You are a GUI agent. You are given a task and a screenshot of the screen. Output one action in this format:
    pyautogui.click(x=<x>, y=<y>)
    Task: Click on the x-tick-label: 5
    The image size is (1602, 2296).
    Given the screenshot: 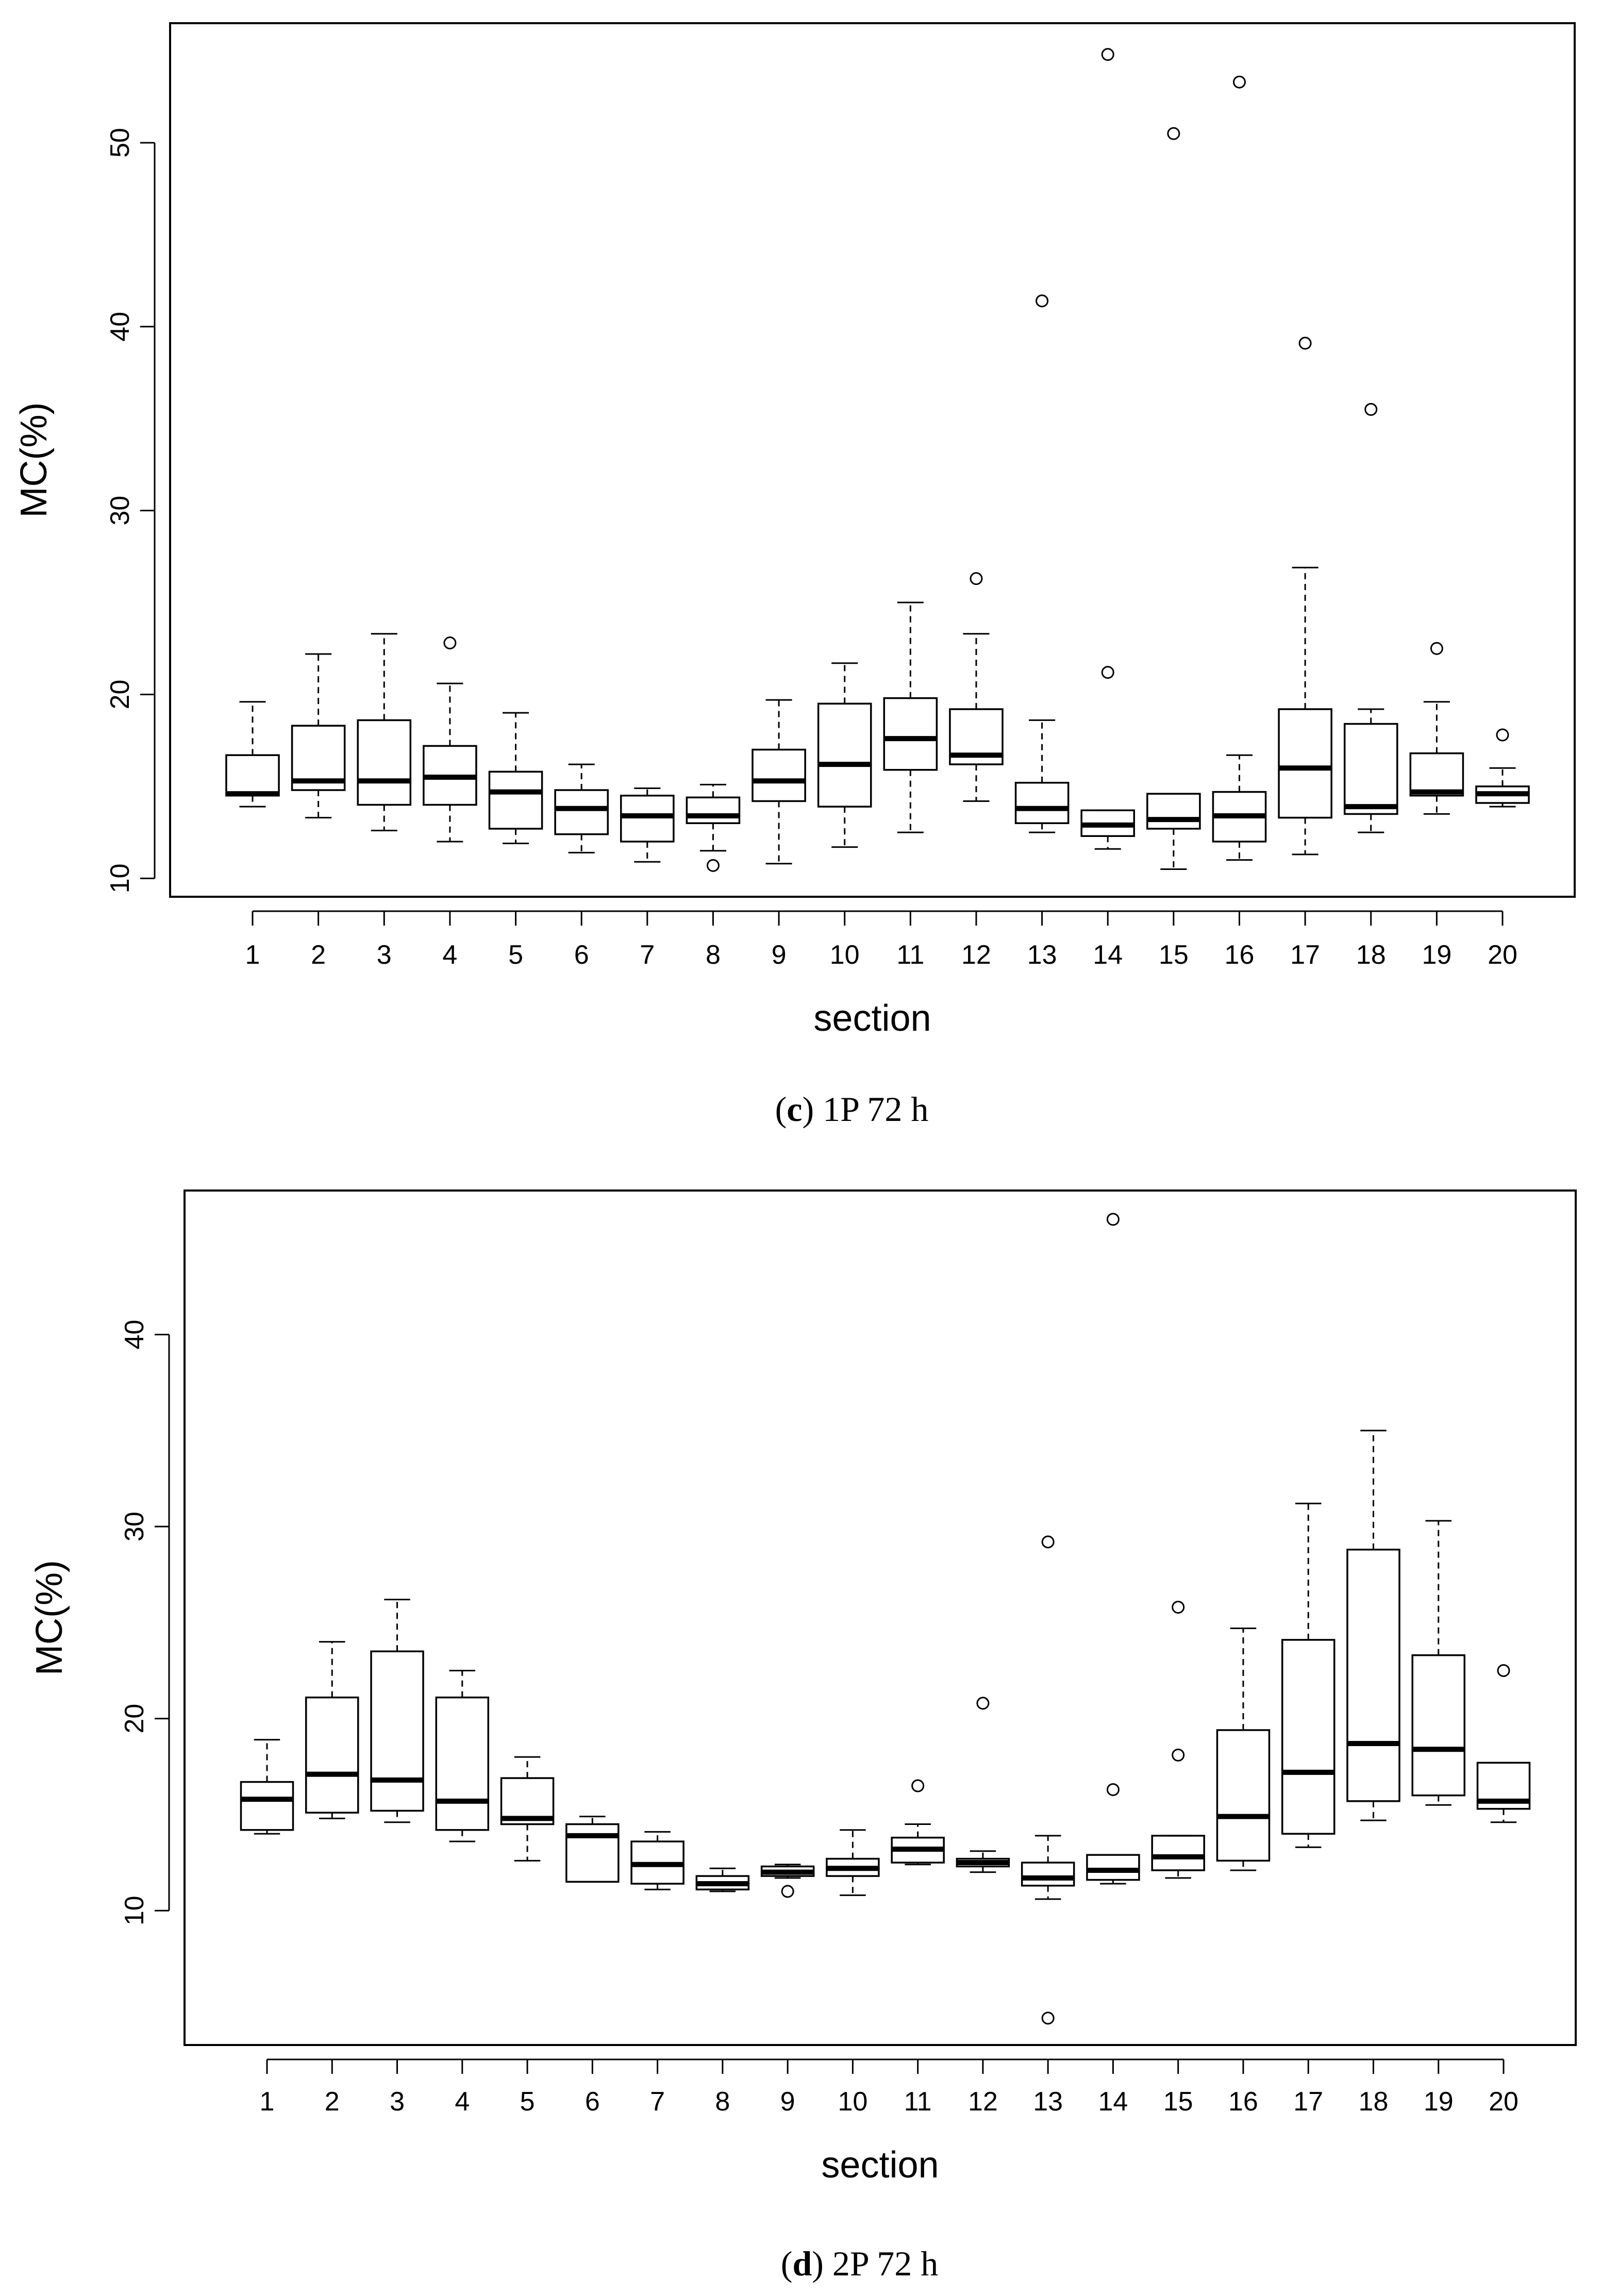 What is the action you would take?
    pyautogui.click(x=515, y=955)
    